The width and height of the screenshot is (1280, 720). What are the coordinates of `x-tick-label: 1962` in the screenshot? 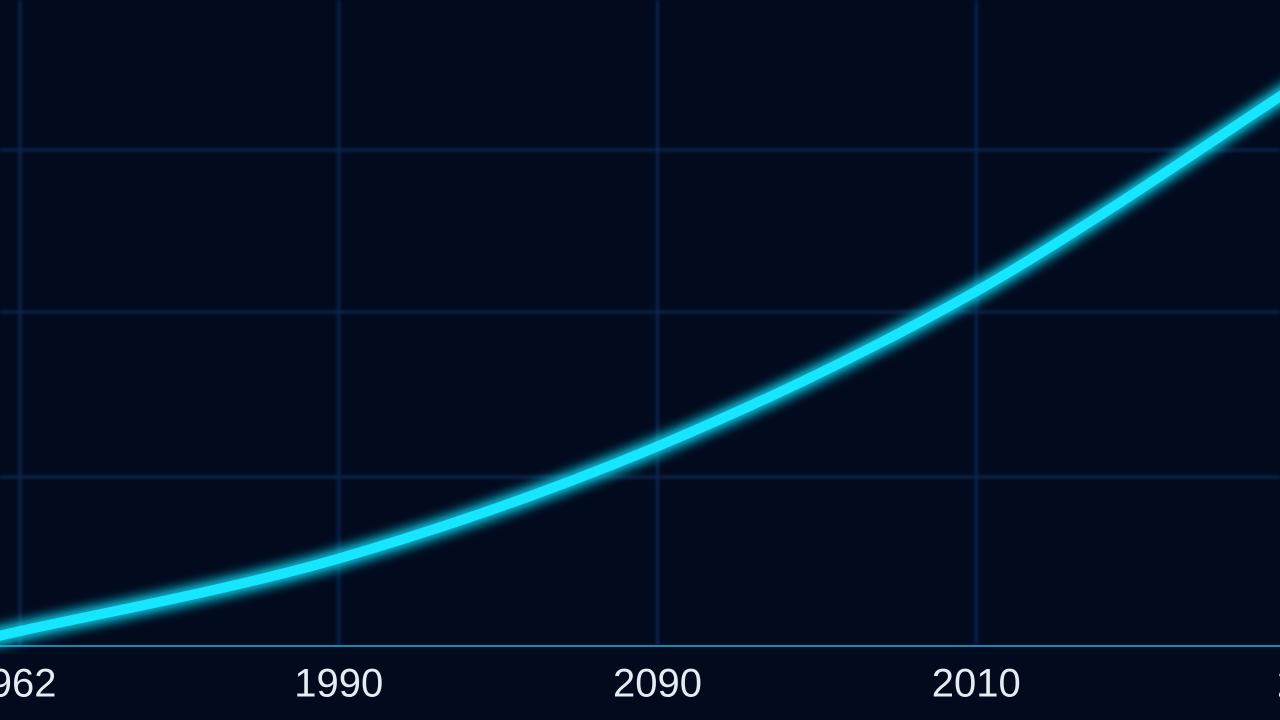 It's located at (28, 684).